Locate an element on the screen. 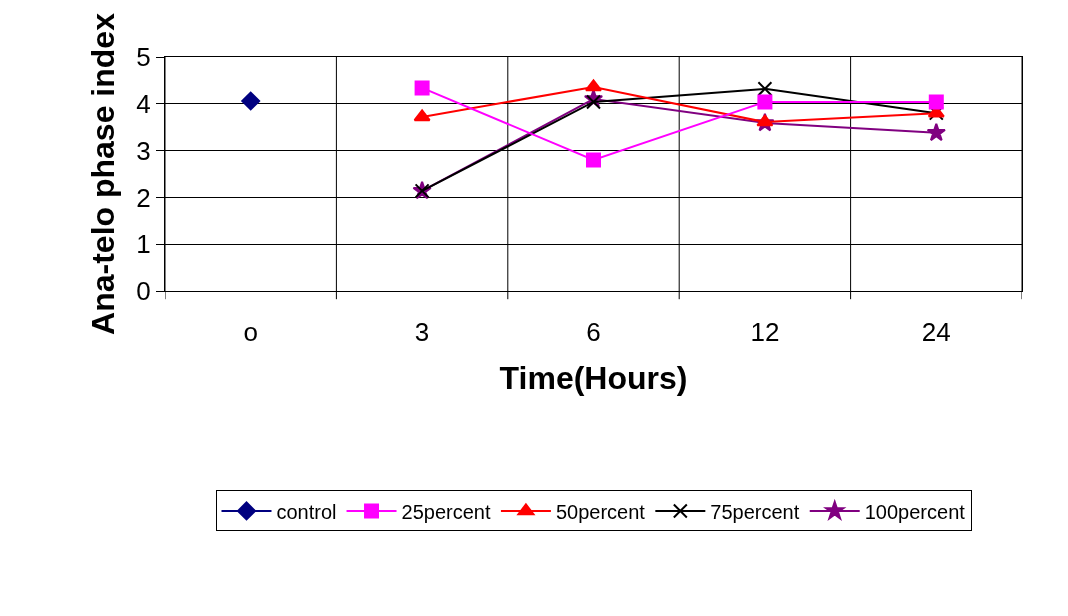 This screenshot has height=616, width=1068. legend-label: 50percent is located at coordinates (600, 511).